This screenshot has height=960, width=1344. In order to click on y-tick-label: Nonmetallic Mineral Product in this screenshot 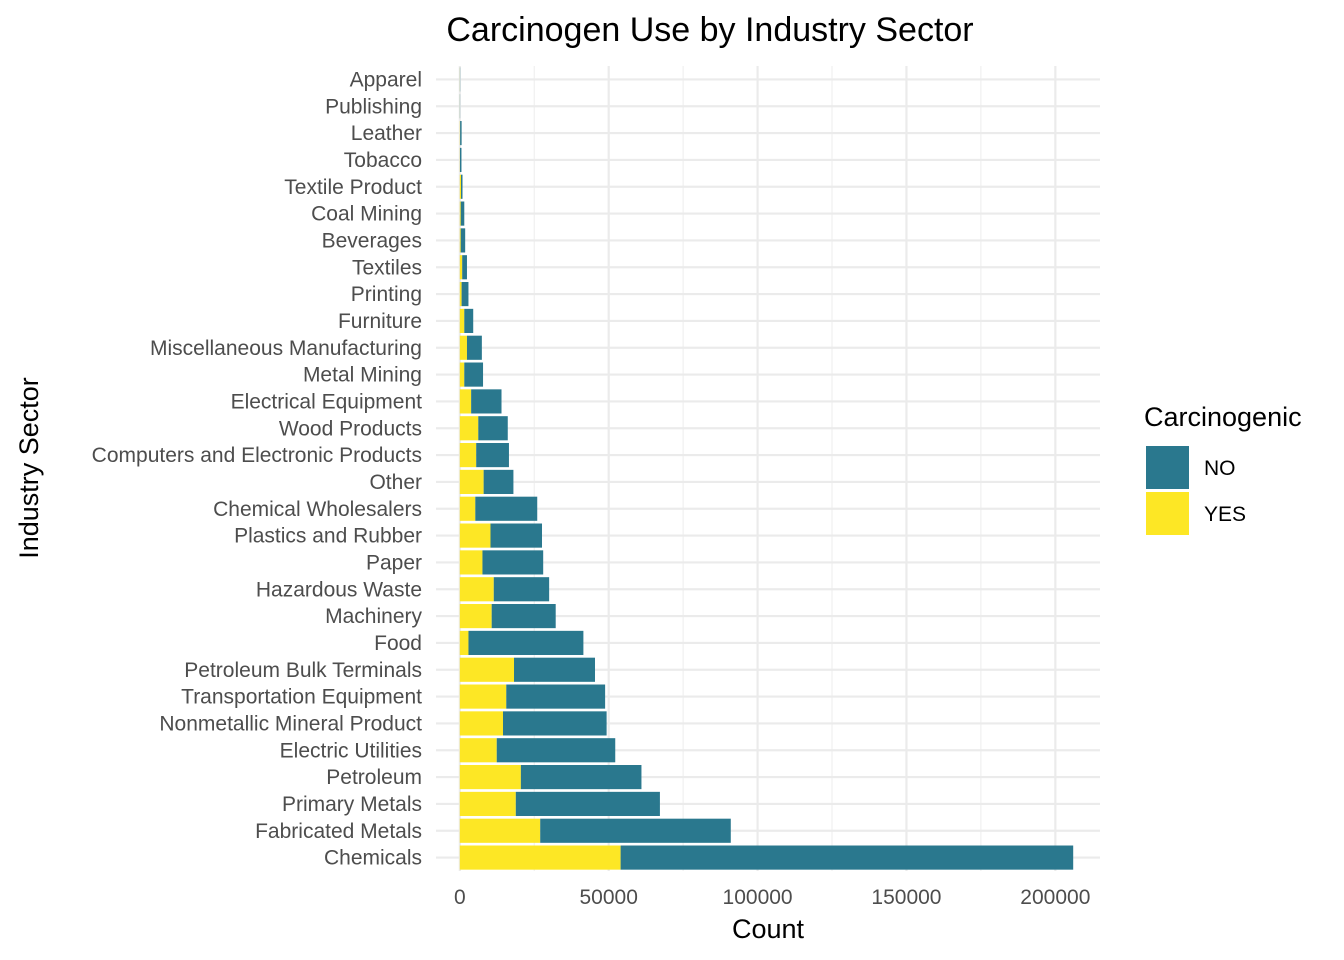, I will do `click(290, 723)`.